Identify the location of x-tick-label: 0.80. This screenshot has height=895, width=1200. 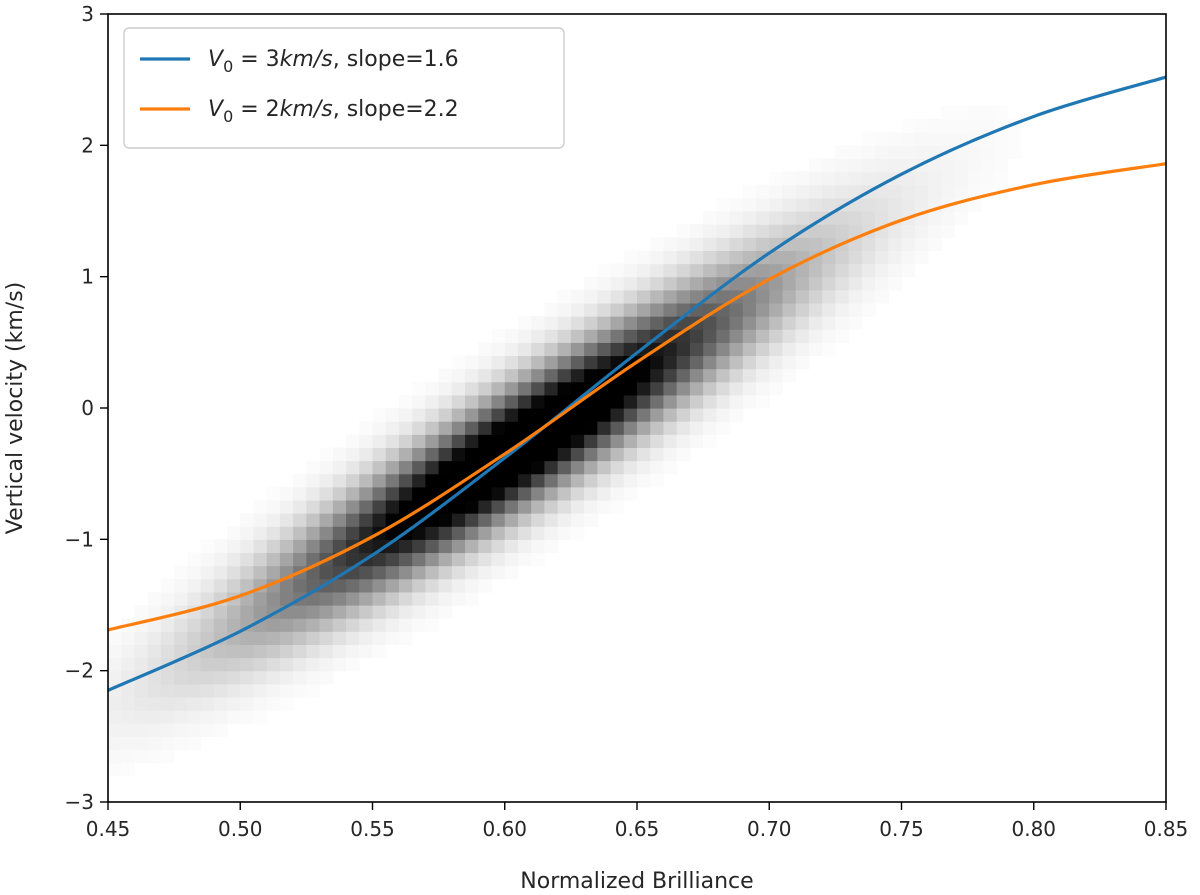
(1033, 829).